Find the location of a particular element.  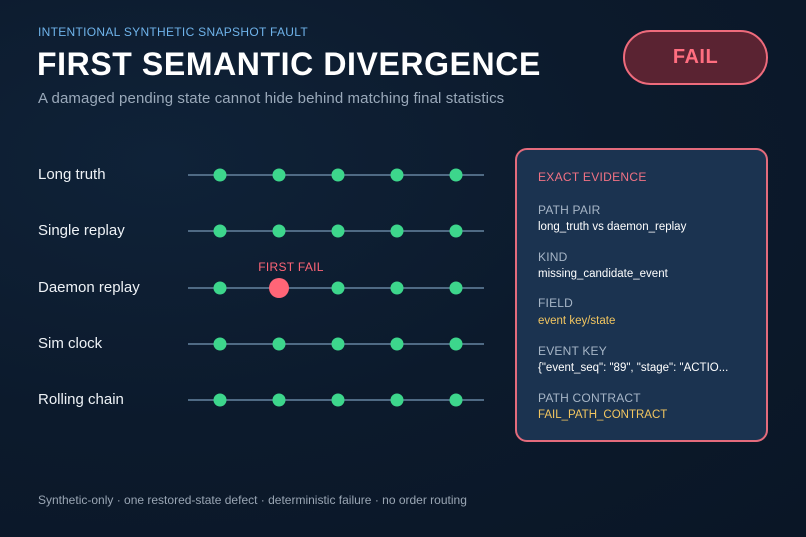

path-label-long-truth: Long truth is located at coordinates (72, 174).